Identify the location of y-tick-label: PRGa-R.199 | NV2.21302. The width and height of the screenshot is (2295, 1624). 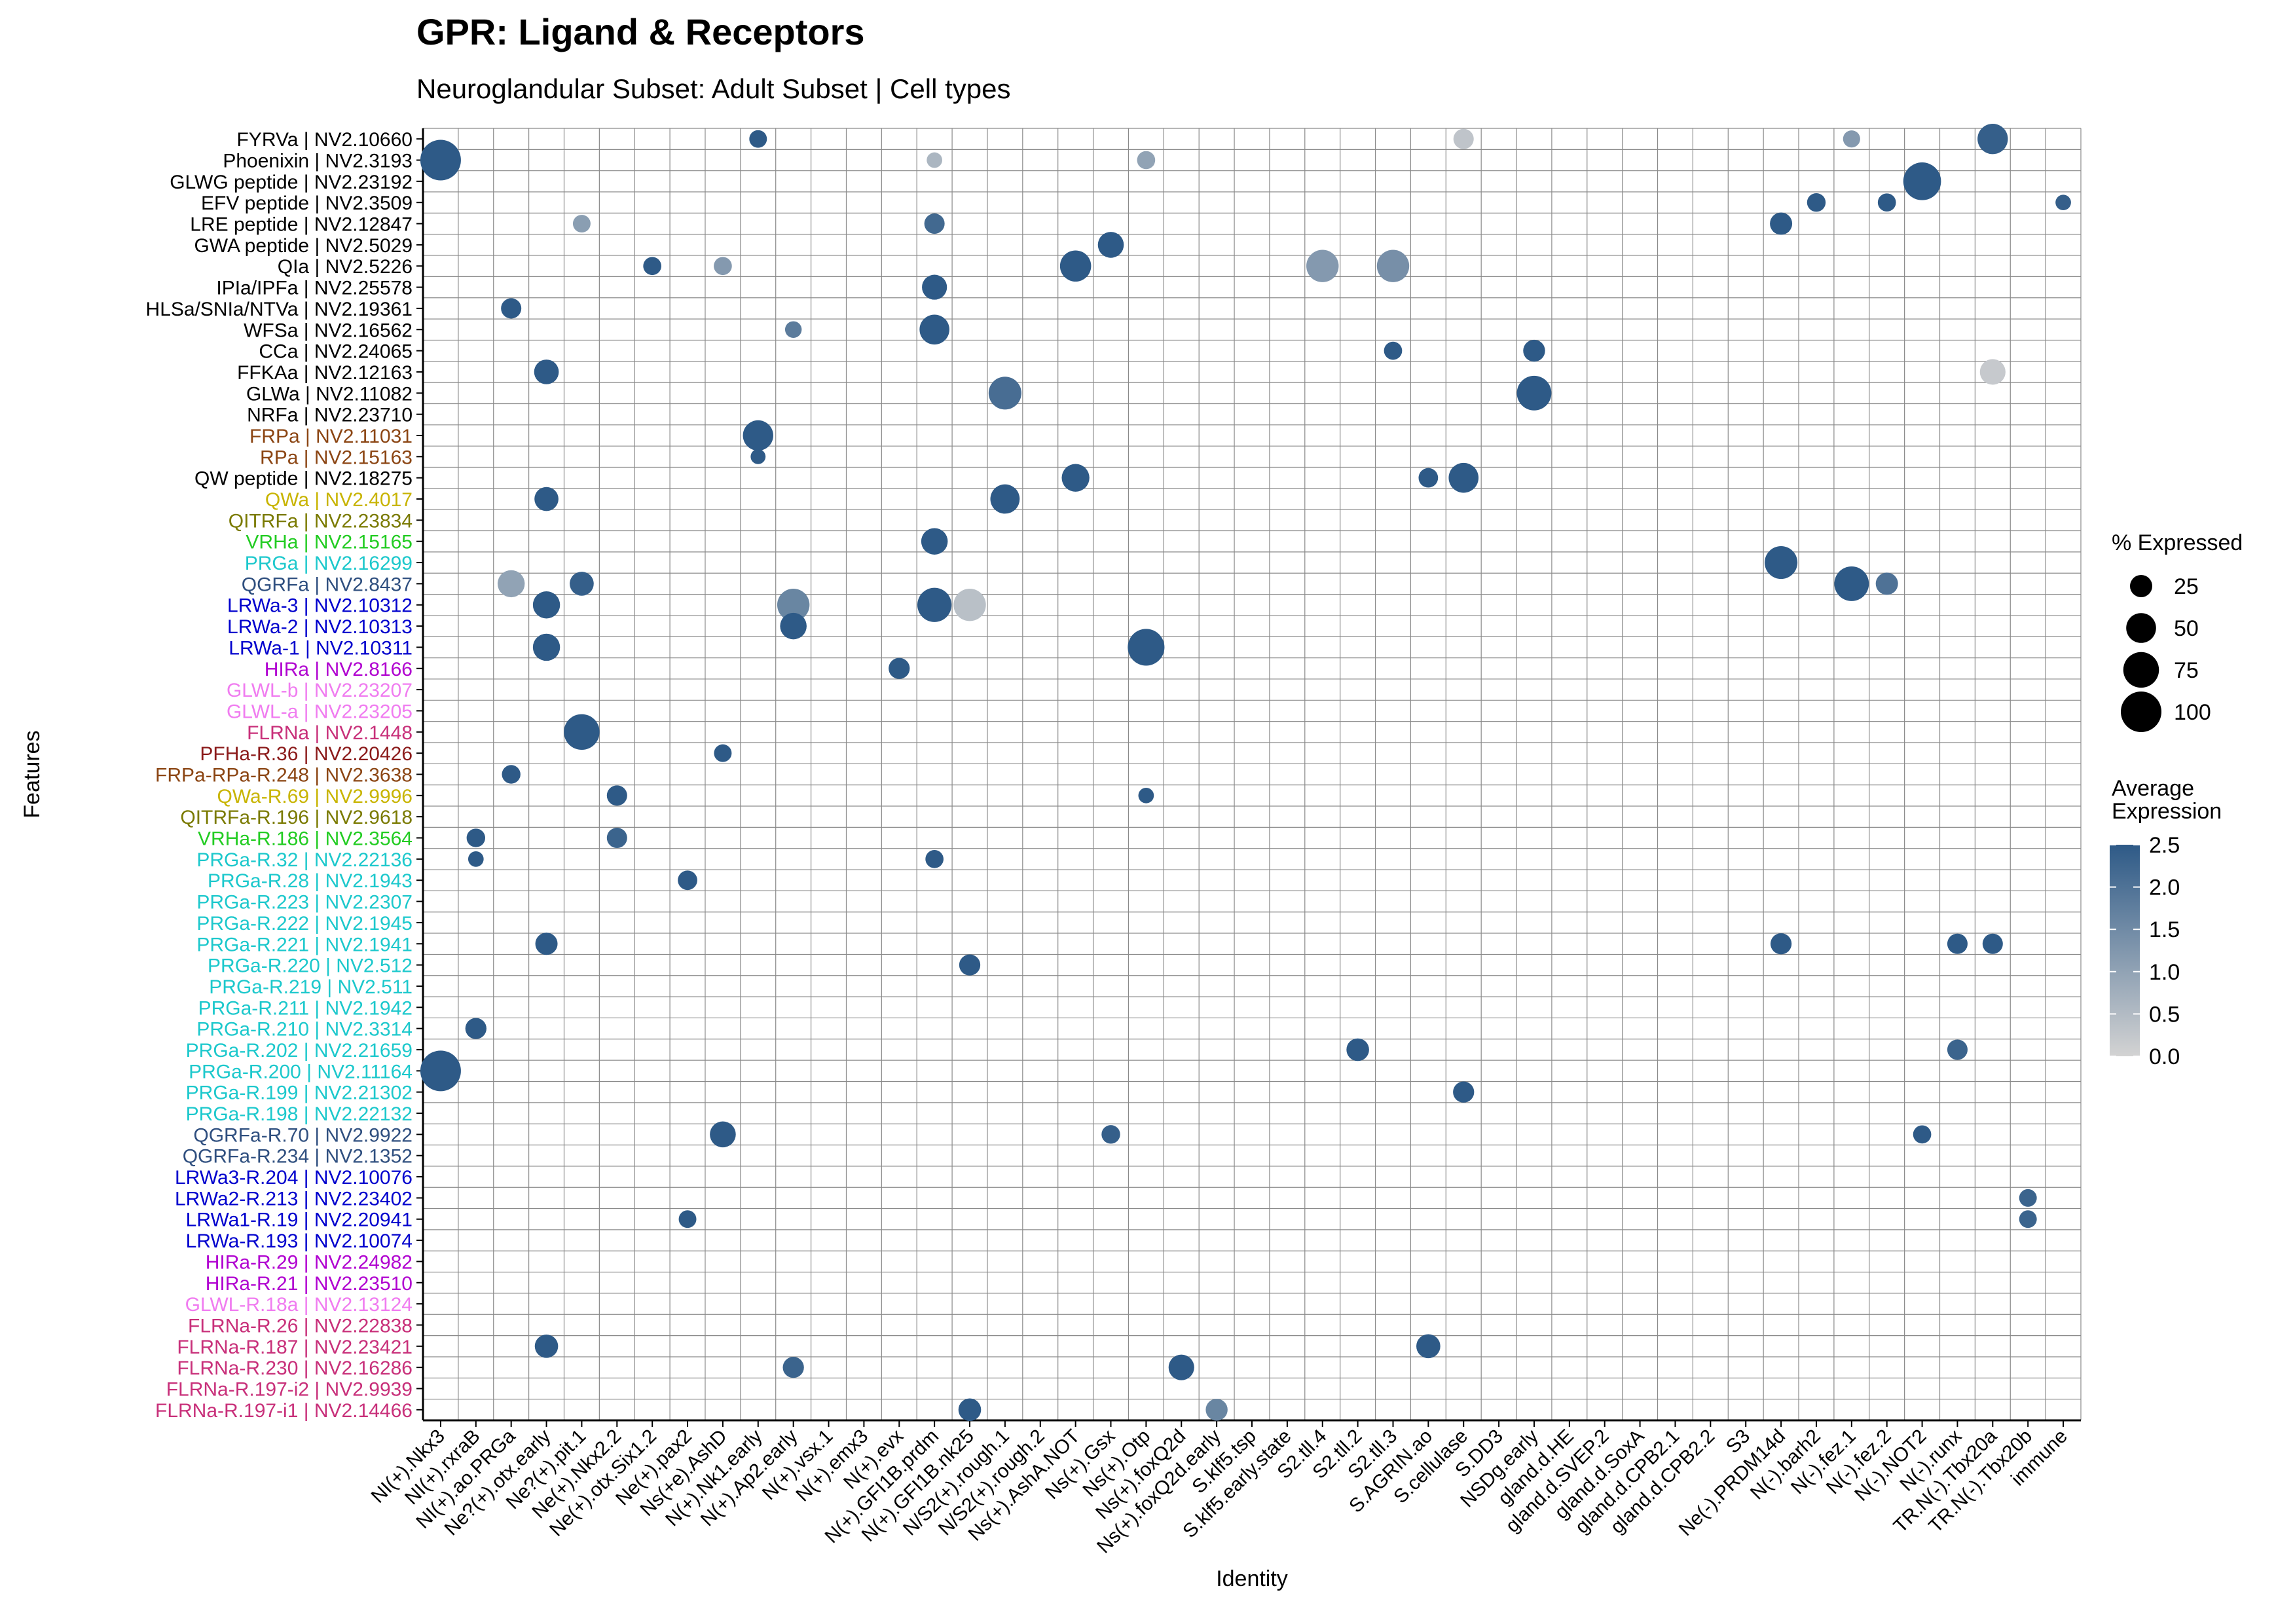
(299, 1093).